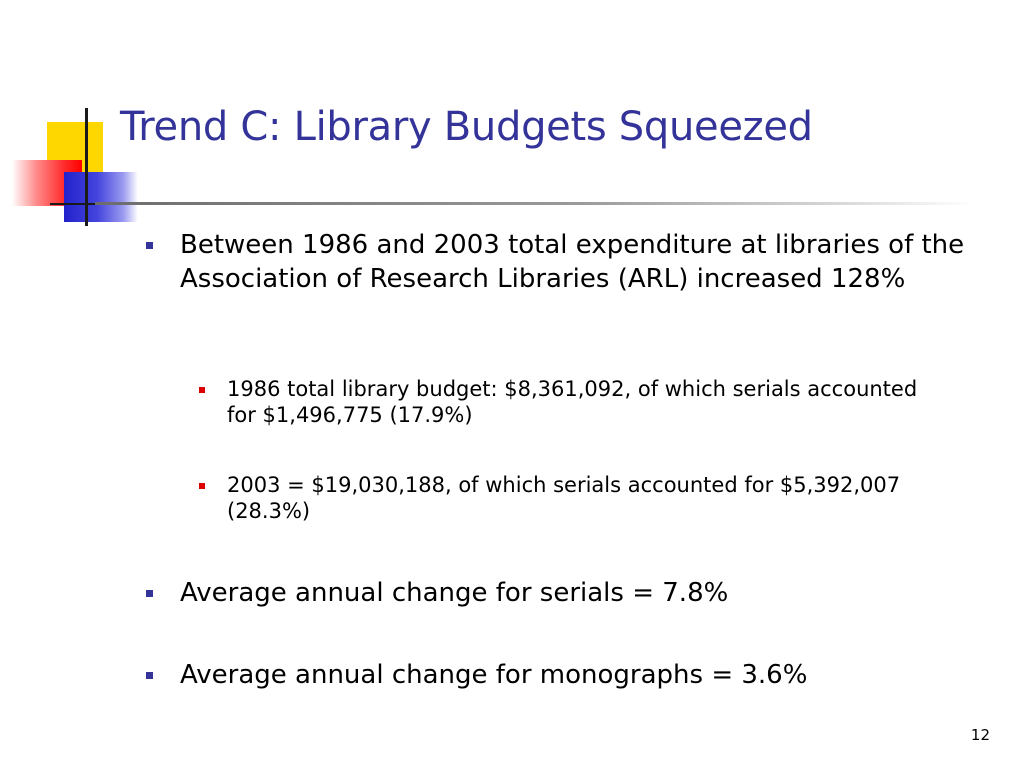 The image size is (1024, 768). Describe the element at coordinates (466, 127) in the screenshot. I see `slide-title: Trend C: Library Budgets Squeezed` at that location.